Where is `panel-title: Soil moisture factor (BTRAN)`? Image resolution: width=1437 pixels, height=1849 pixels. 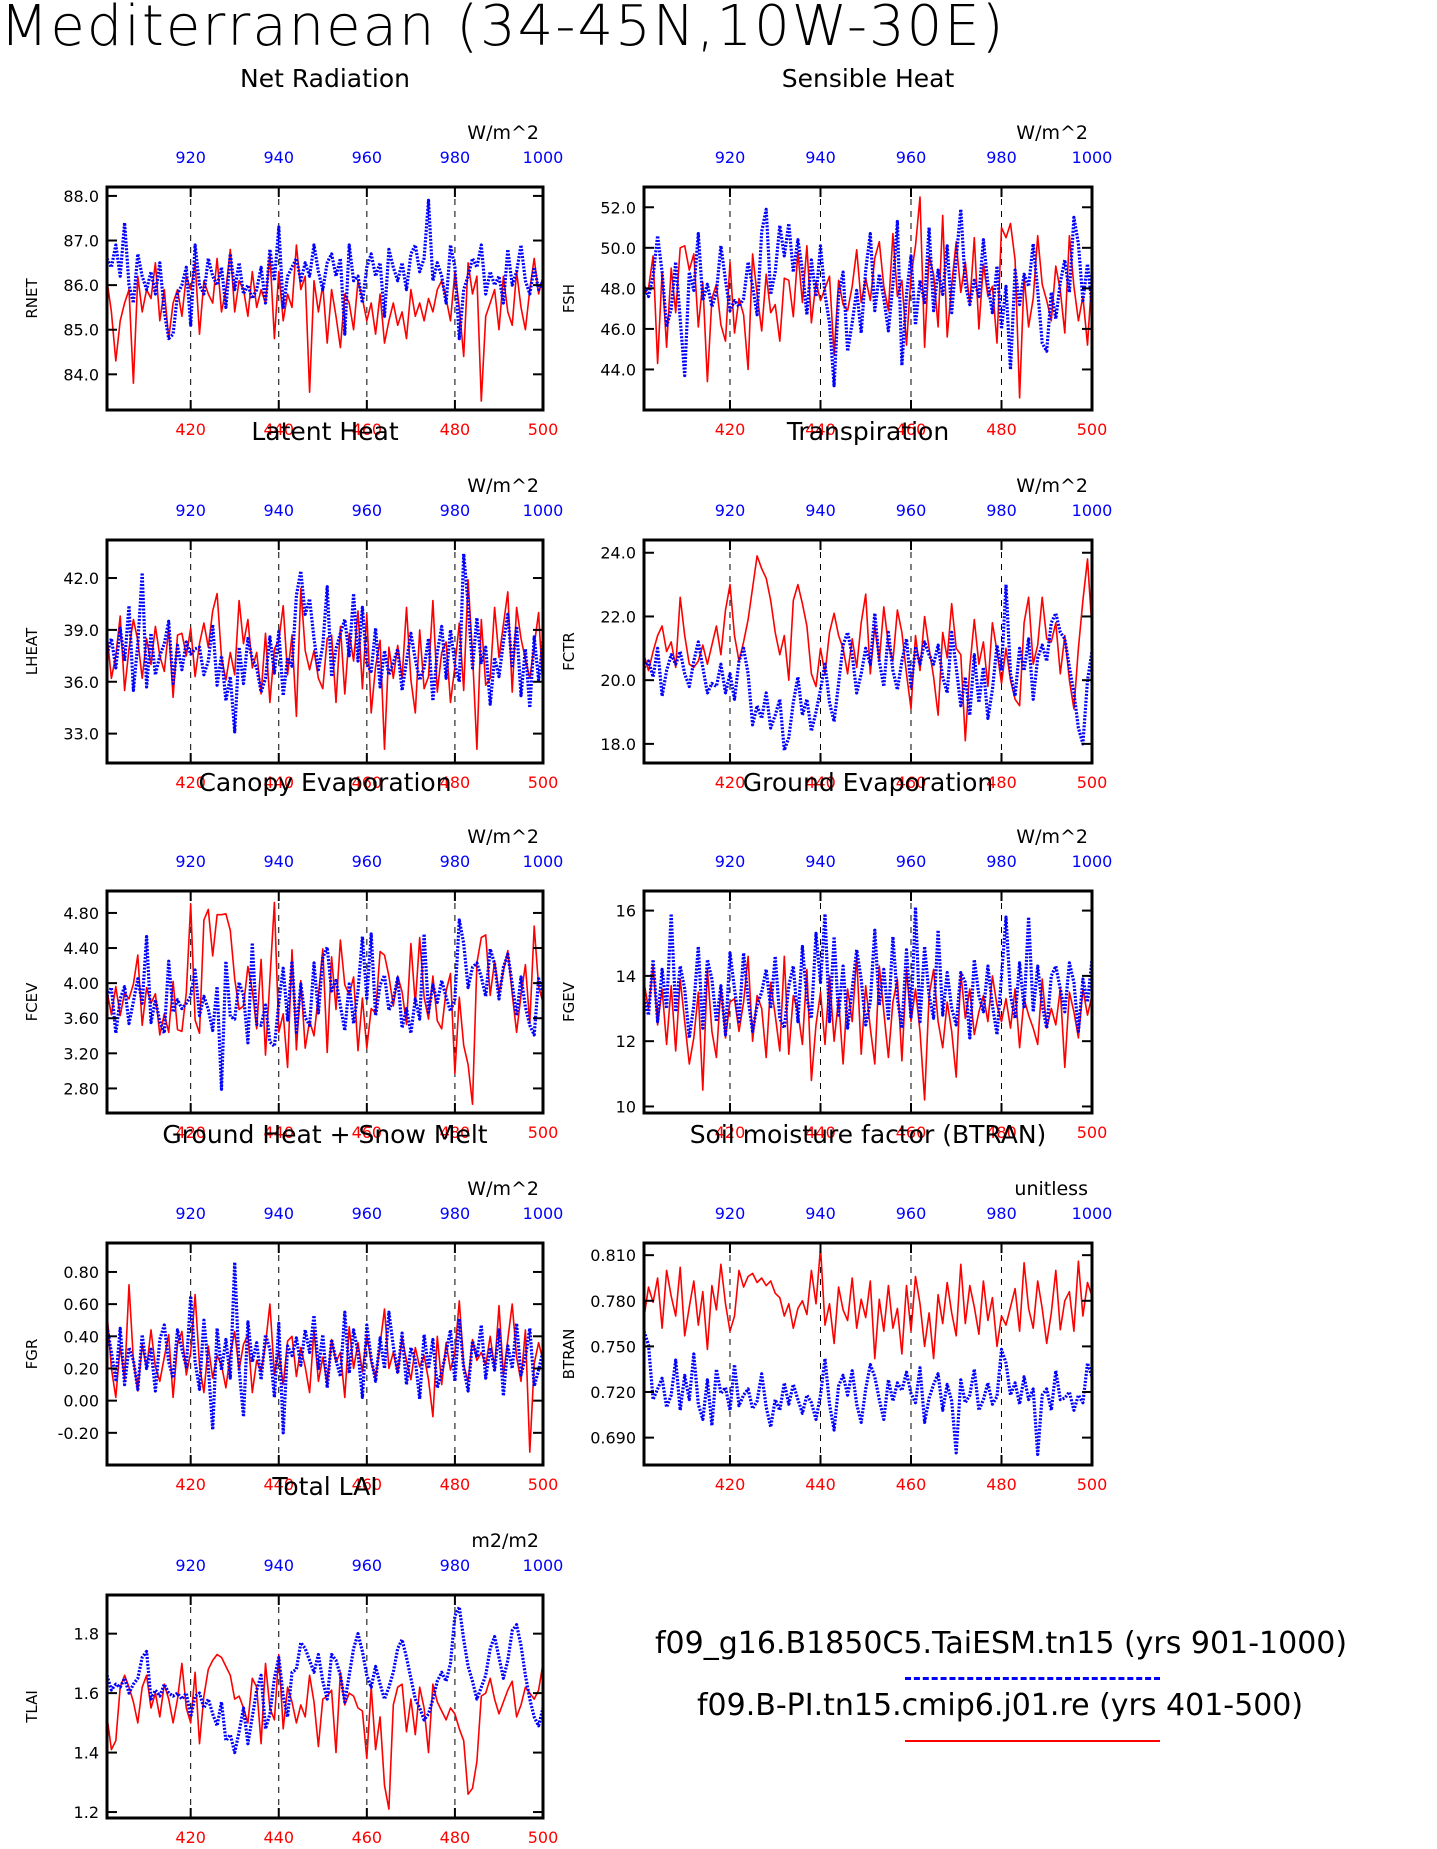
panel-title: Soil moisture factor (BTRAN) is located at coordinates (868, 1134).